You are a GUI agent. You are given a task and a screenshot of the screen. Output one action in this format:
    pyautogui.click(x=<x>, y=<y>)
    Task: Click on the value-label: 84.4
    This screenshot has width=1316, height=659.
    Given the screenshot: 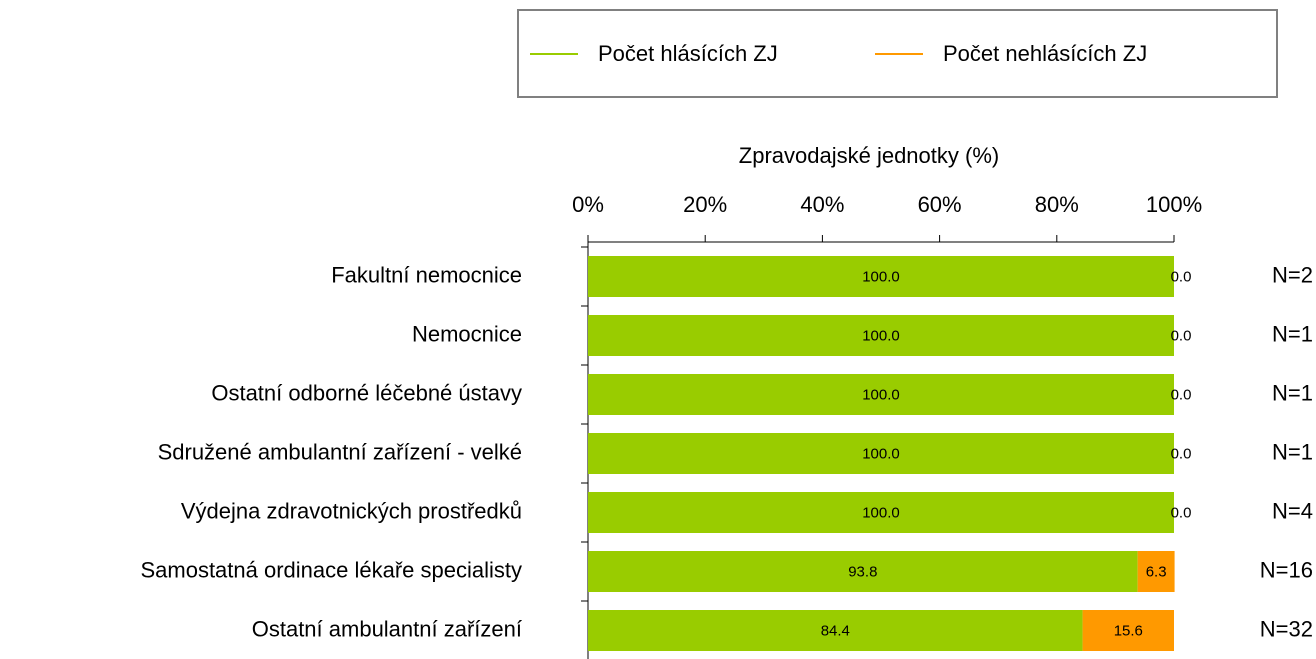 What is the action you would take?
    pyautogui.click(x=835, y=630)
    